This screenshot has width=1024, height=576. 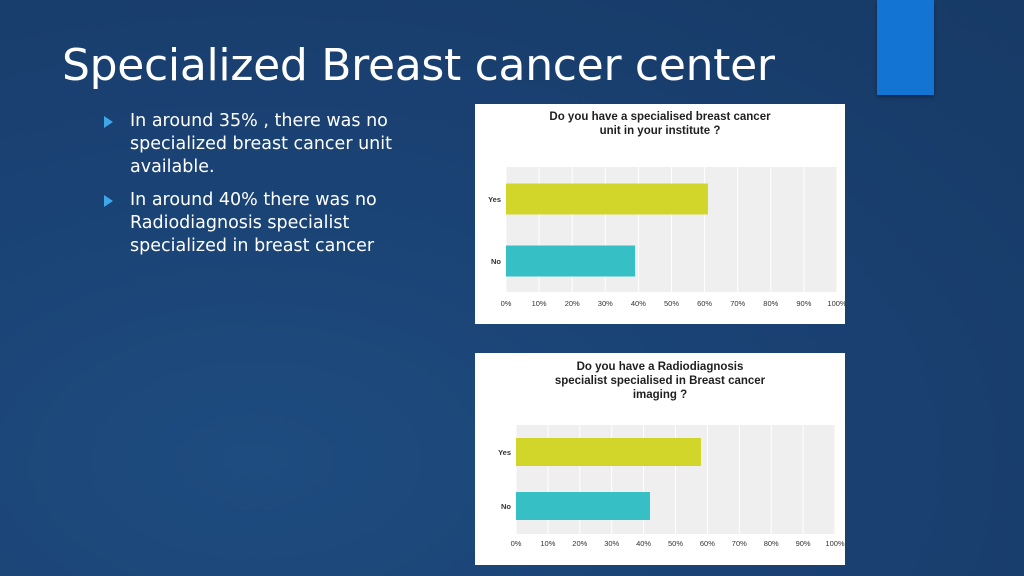 What do you see at coordinates (660, 131) in the screenshot?
I see `chart-title-line: unit in your institute ?` at bounding box center [660, 131].